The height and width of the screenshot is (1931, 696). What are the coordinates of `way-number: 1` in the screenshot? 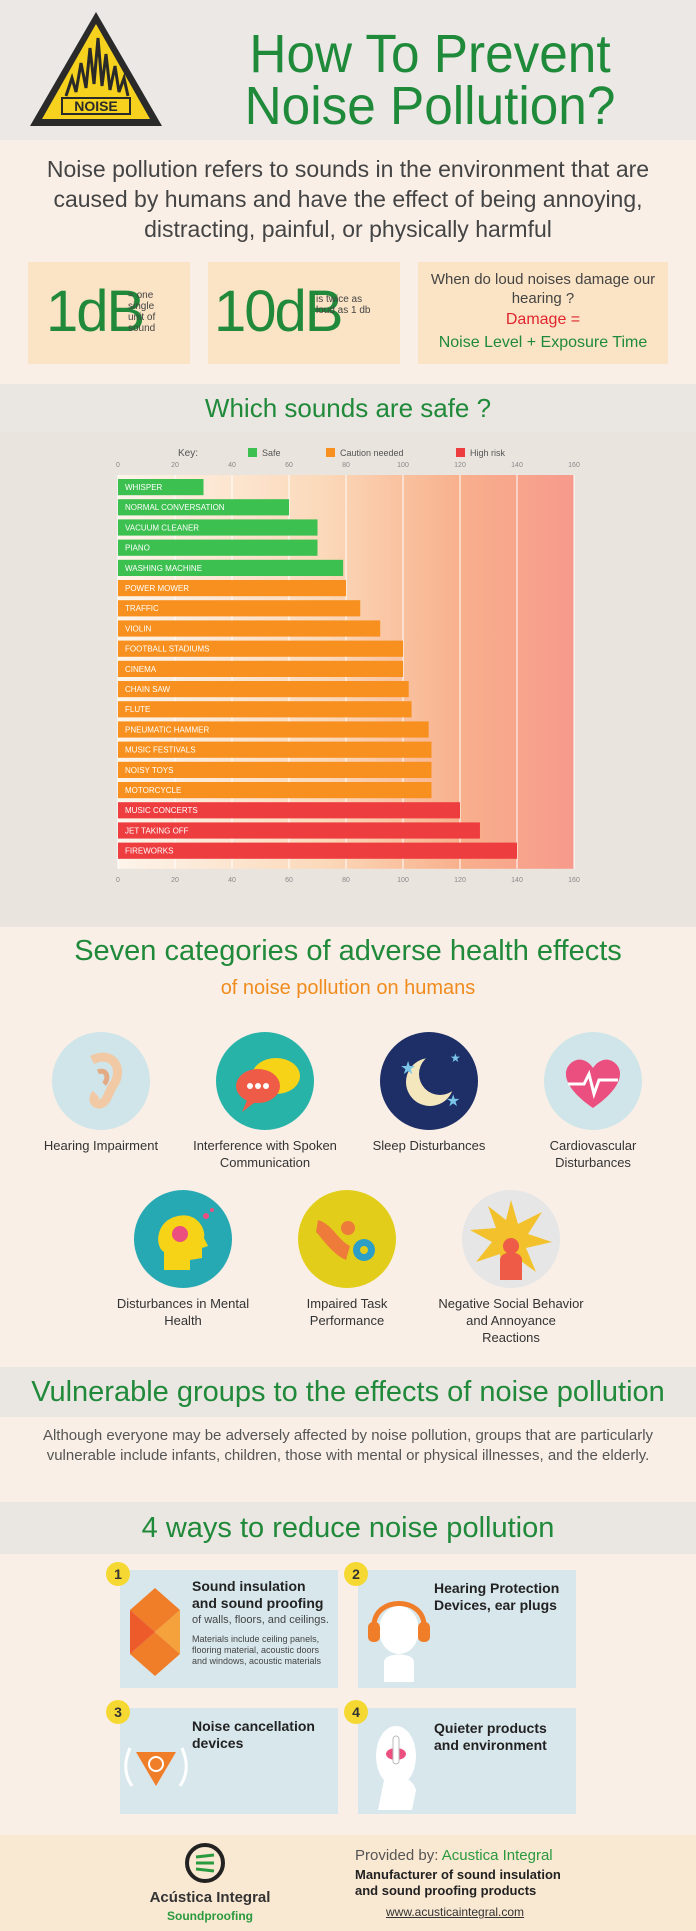 It's located at (118, 1574).